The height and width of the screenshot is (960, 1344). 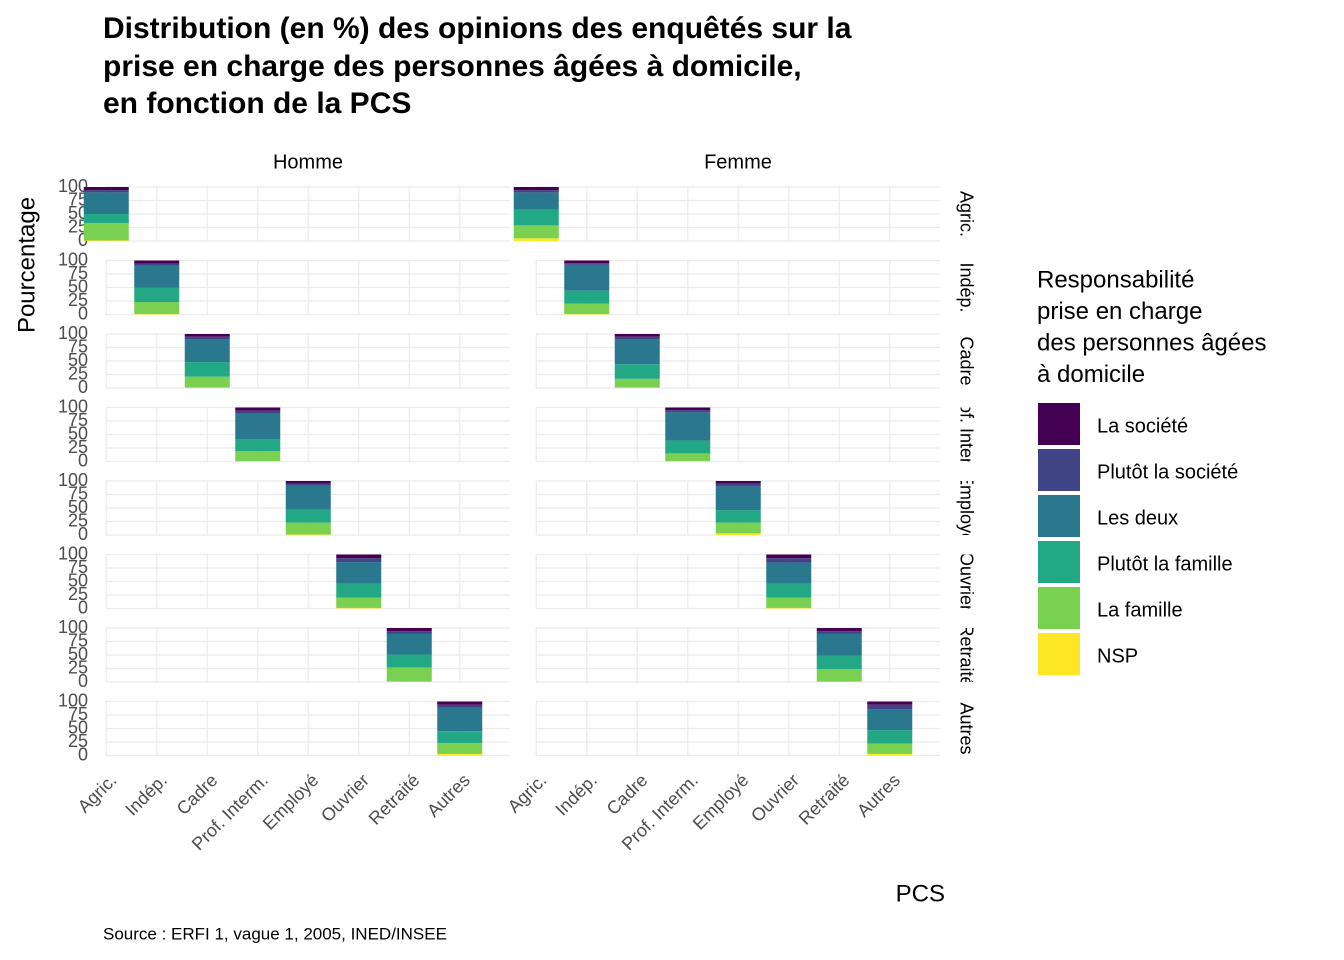 What do you see at coordinates (308, 162) in the screenshot?
I see `facet-label: Homme` at bounding box center [308, 162].